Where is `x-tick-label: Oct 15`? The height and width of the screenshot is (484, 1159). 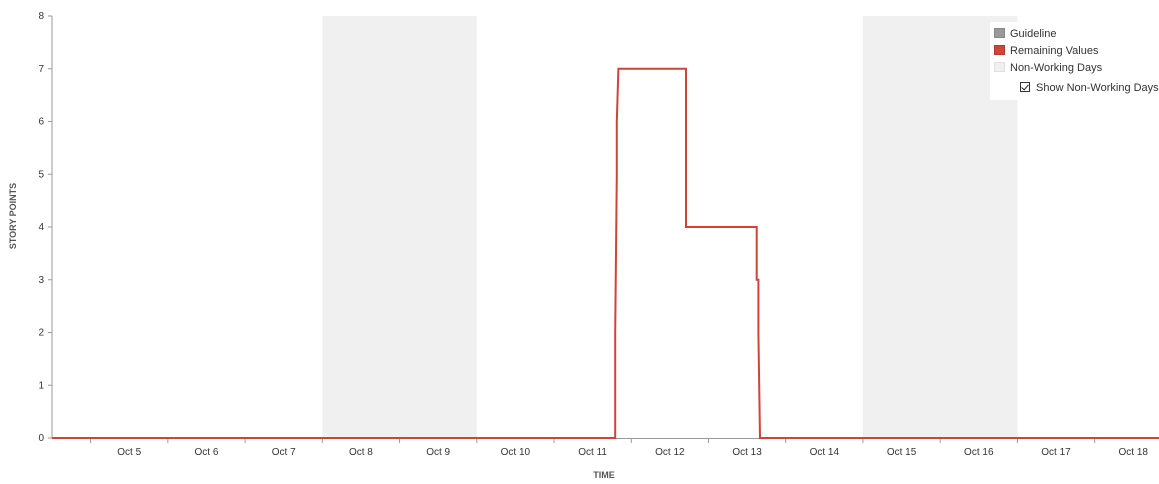 x-tick-label: Oct 15 is located at coordinates (902, 452).